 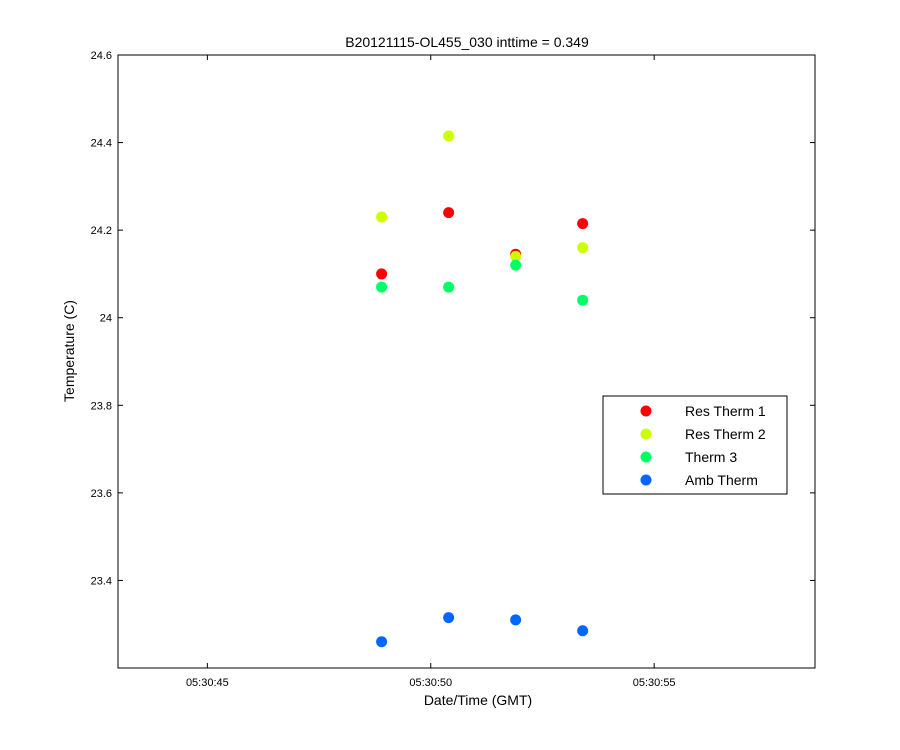 I want to click on series-amb-therm, so click(x=482, y=630).